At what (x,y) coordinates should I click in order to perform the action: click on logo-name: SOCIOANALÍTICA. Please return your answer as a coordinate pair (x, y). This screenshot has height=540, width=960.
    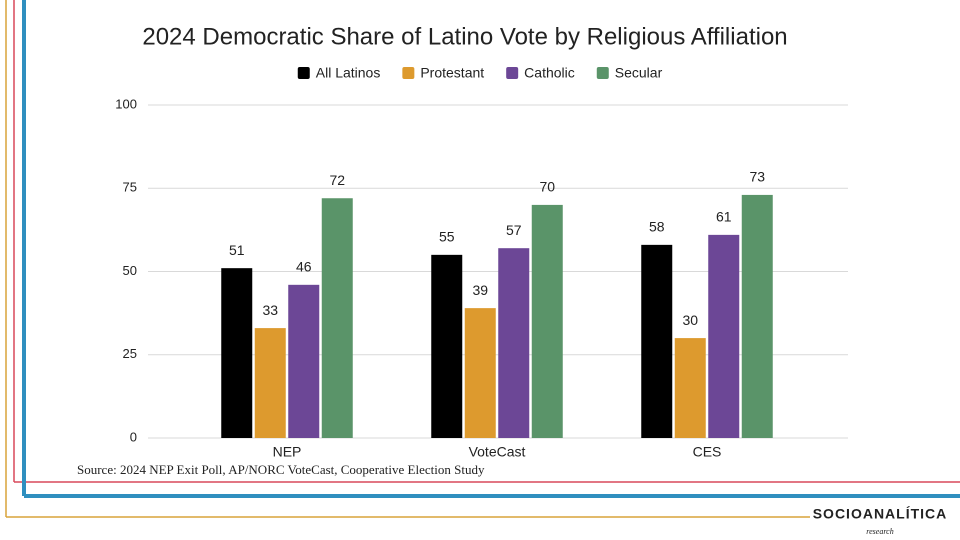
    Looking at the image, I should click on (880, 514).